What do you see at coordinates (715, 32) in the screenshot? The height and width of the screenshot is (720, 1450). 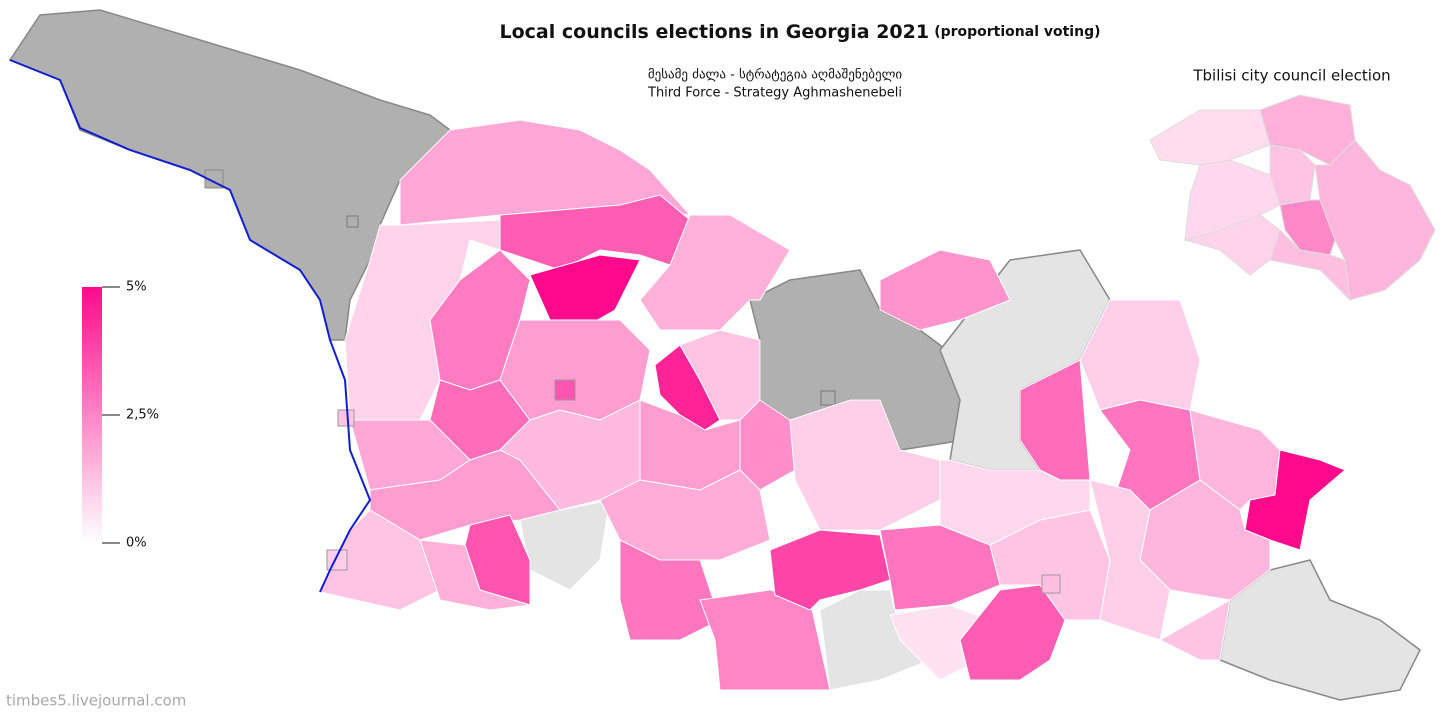 I see `title-text: Local councils elections in Georgia 2021` at bounding box center [715, 32].